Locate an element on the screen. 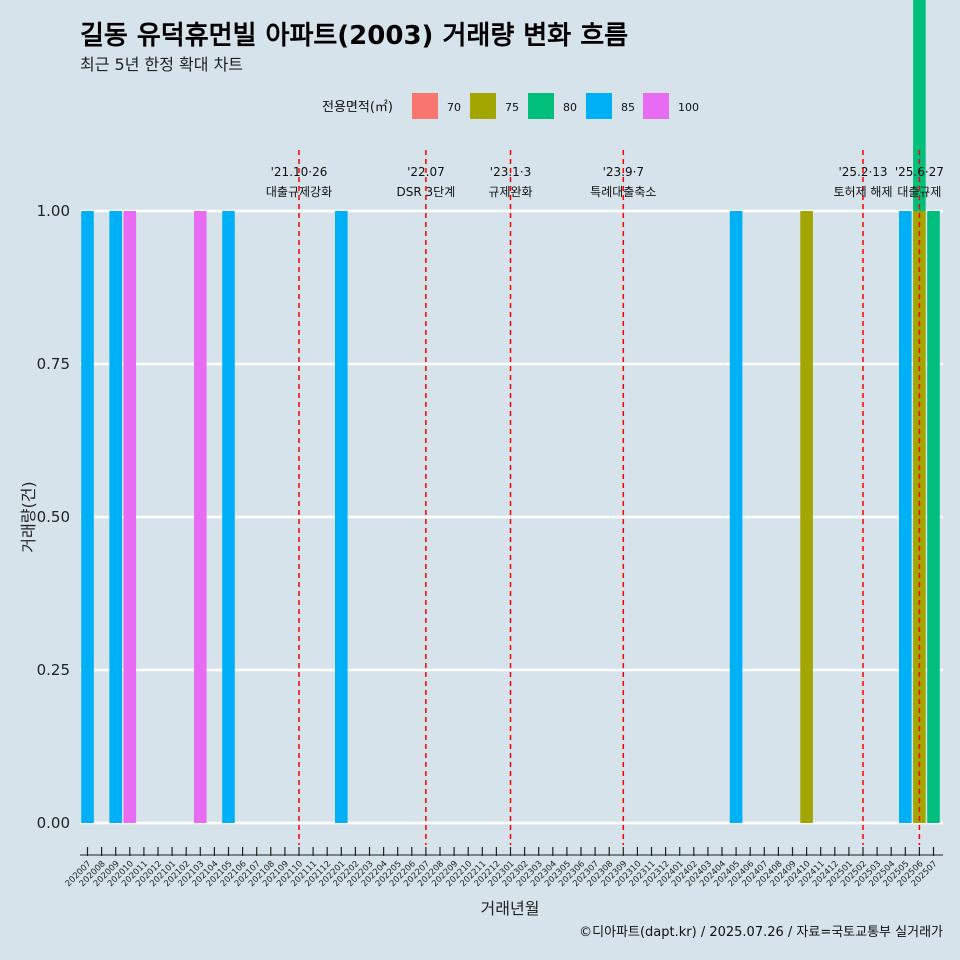  y-tick-label: 0.75 is located at coordinates (53, 364).